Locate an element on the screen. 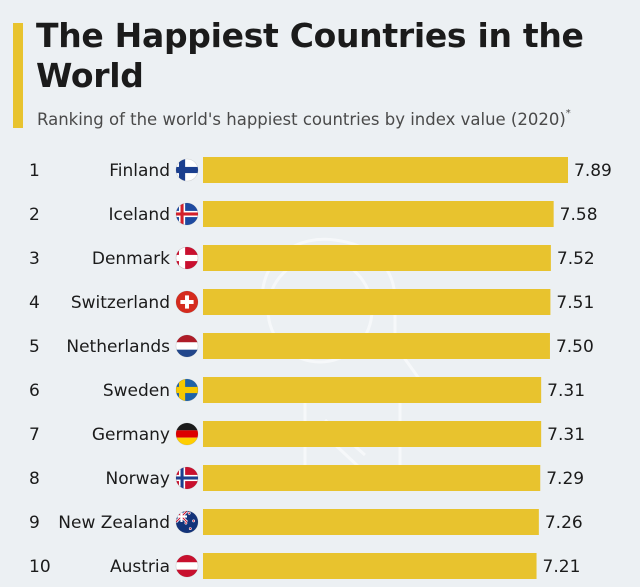 The height and width of the screenshot is (587, 640). bar-row: 5 Netherlands 7.50 is located at coordinates (311, 346).